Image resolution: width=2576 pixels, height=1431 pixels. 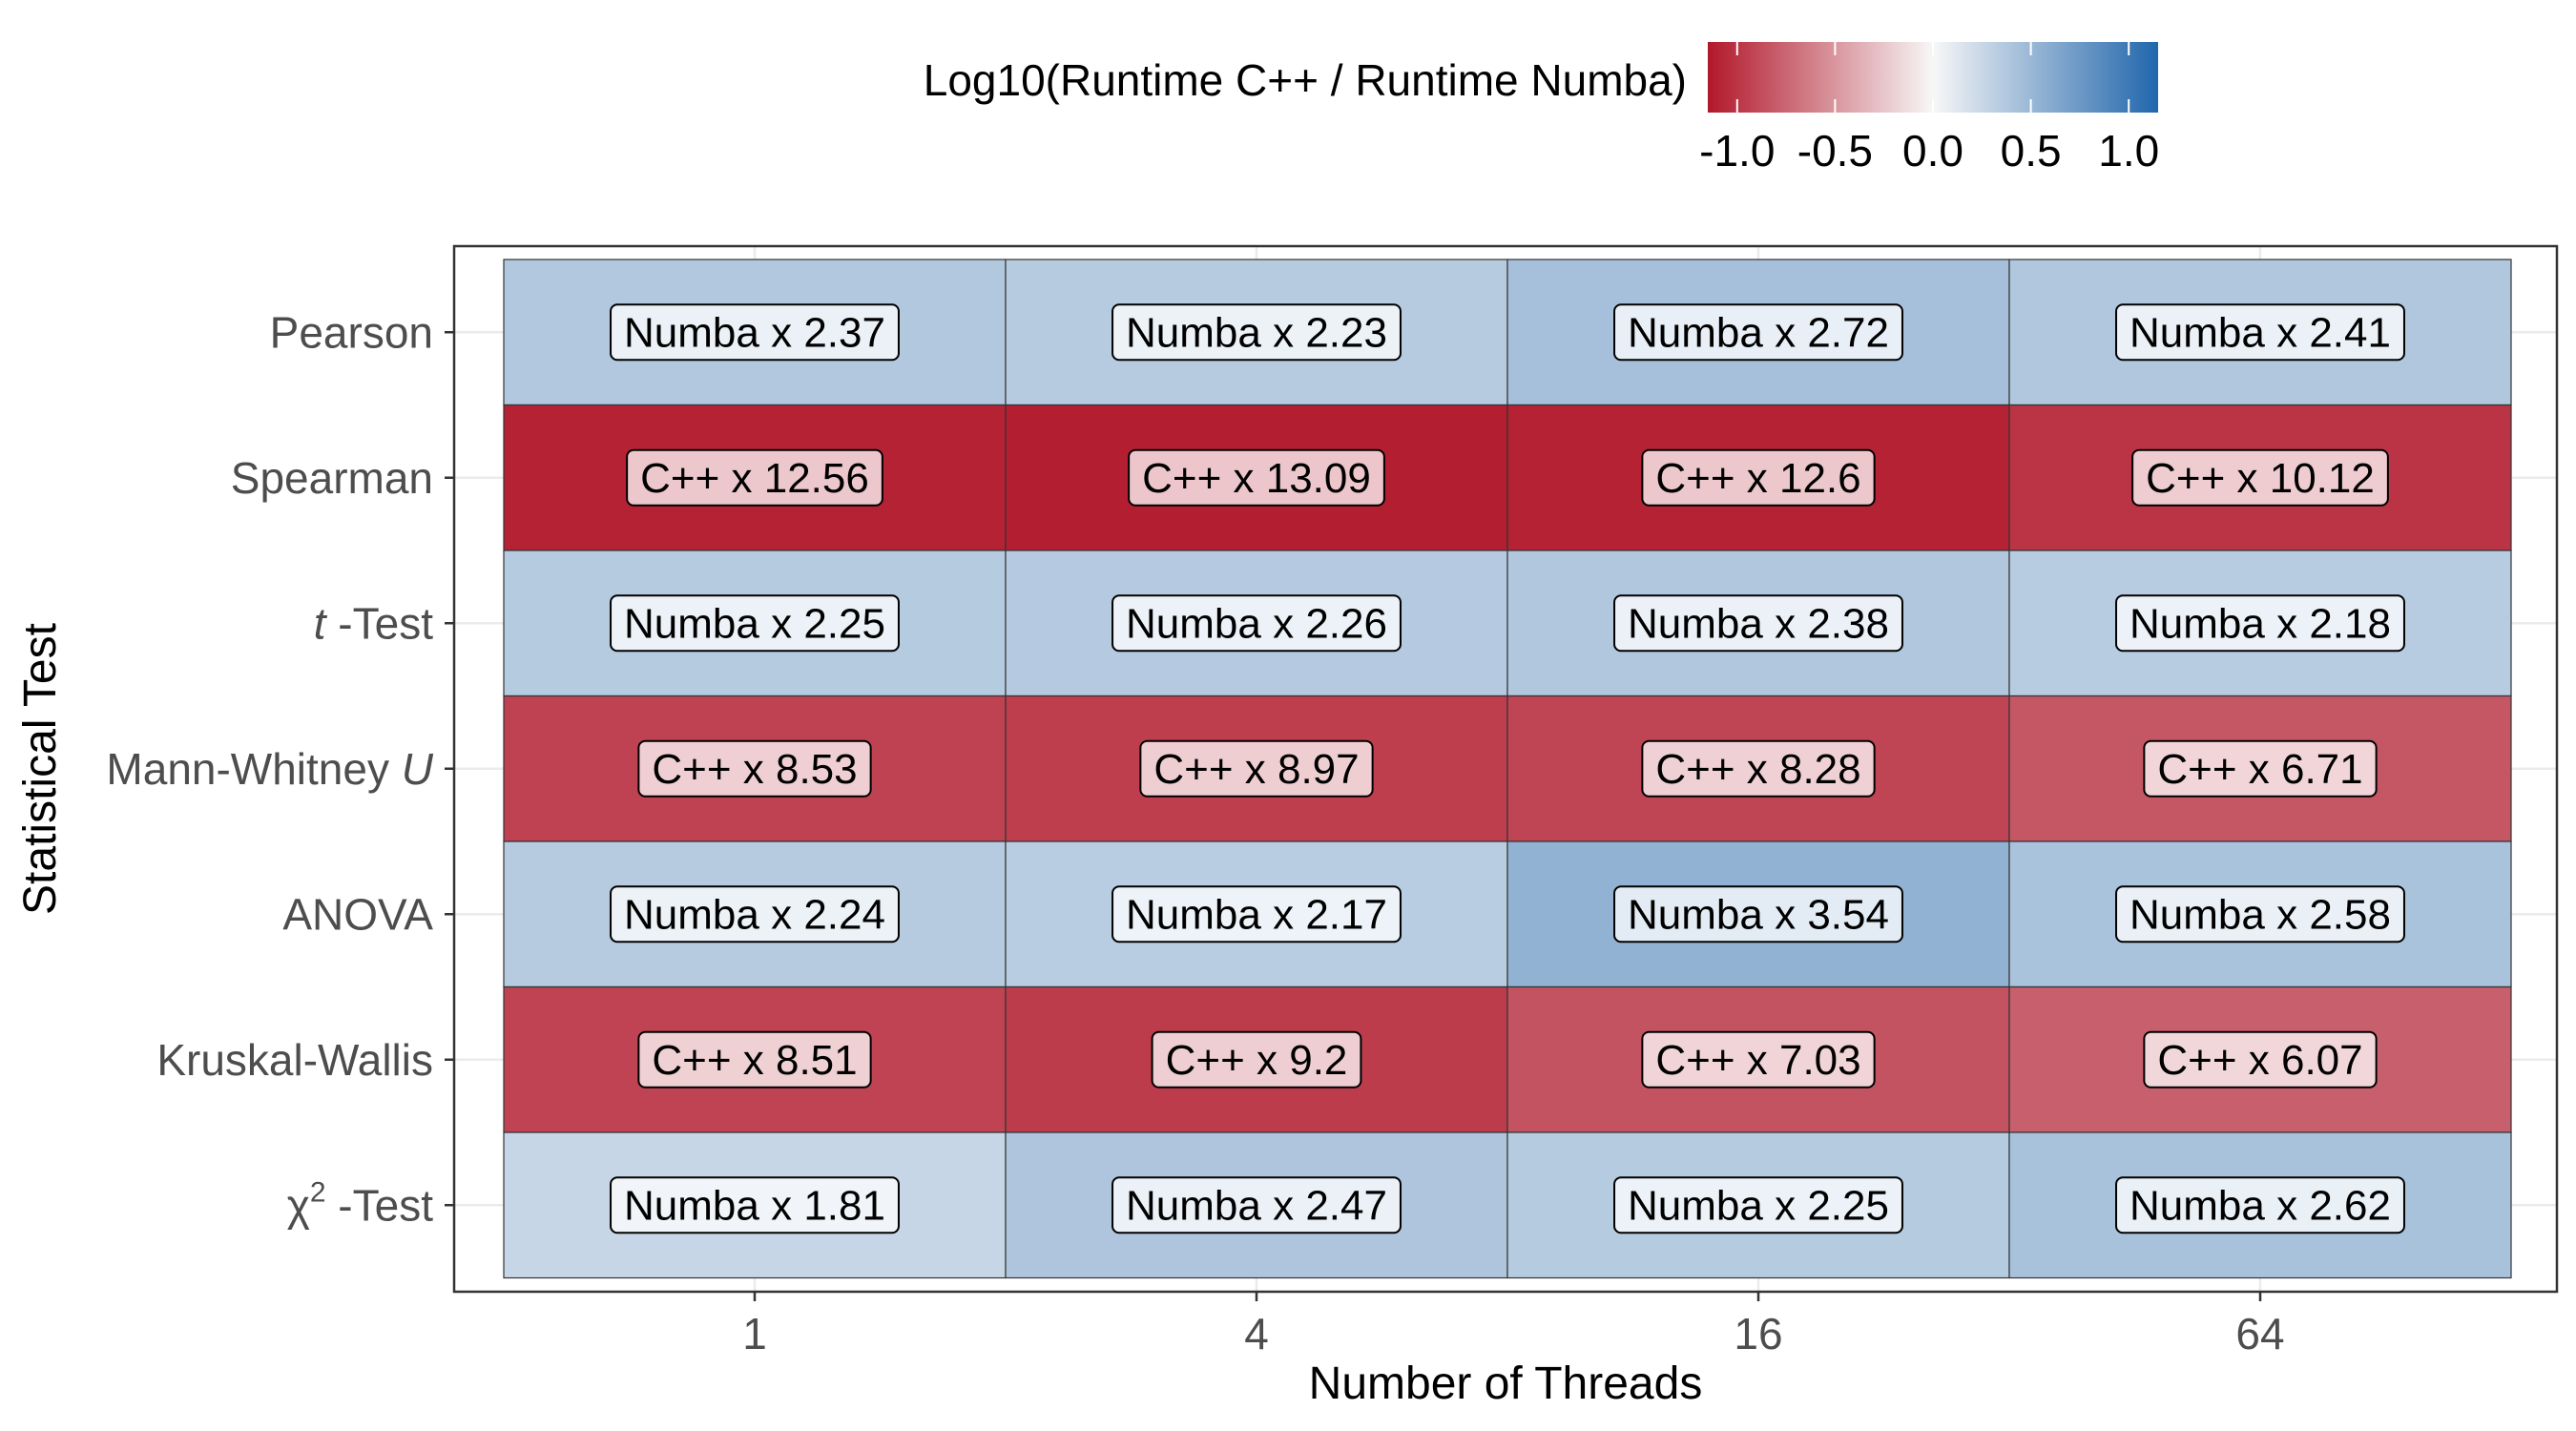 I want to click on cell-label: C++ x 8.53, so click(x=754, y=769).